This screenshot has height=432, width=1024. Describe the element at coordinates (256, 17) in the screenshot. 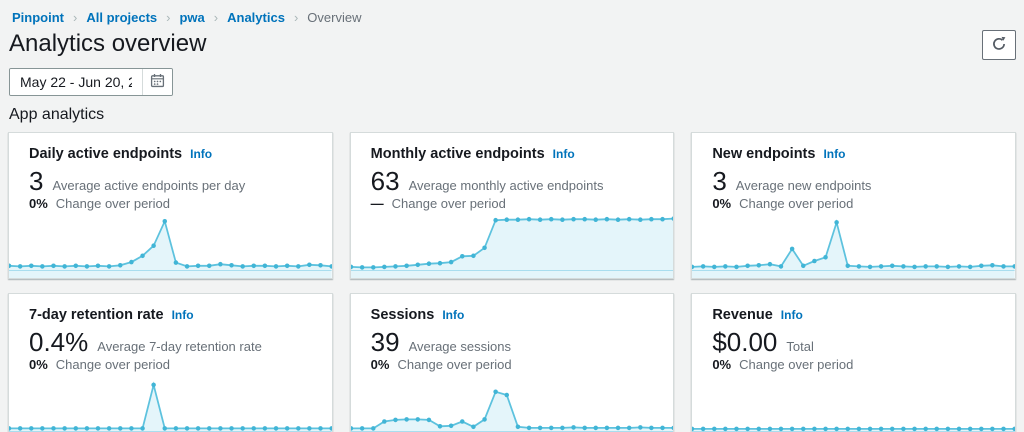

I see `breadcrumb-item-analytics: Analytics` at that location.